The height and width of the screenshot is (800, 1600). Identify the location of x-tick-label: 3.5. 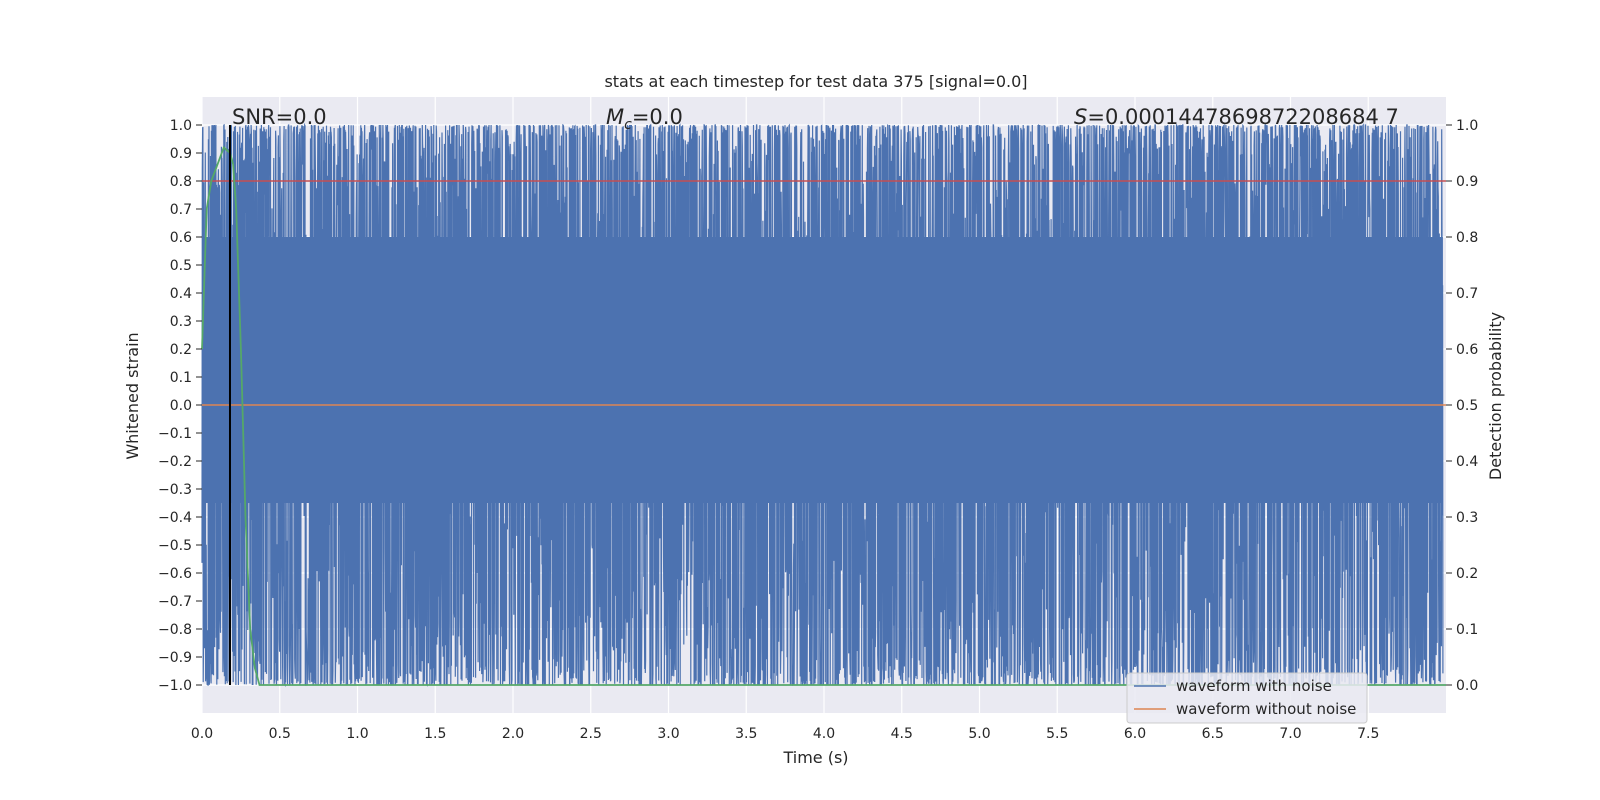
(746, 734).